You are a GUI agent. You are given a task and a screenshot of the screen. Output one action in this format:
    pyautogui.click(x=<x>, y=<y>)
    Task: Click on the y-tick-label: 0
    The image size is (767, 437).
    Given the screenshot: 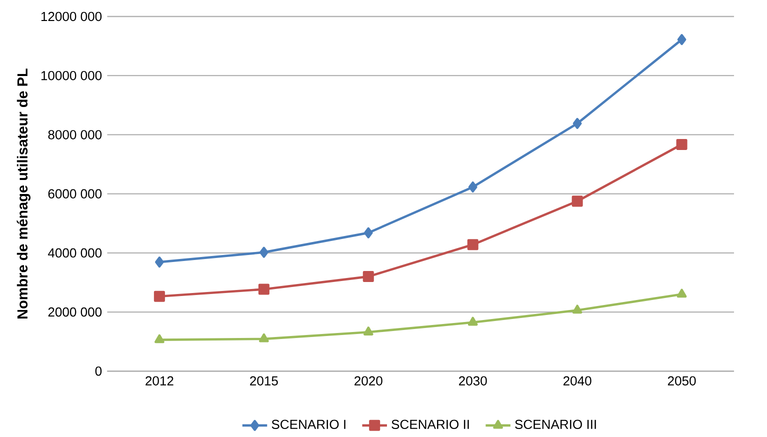 What is the action you would take?
    pyautogui.click(x=98, y=371)
    